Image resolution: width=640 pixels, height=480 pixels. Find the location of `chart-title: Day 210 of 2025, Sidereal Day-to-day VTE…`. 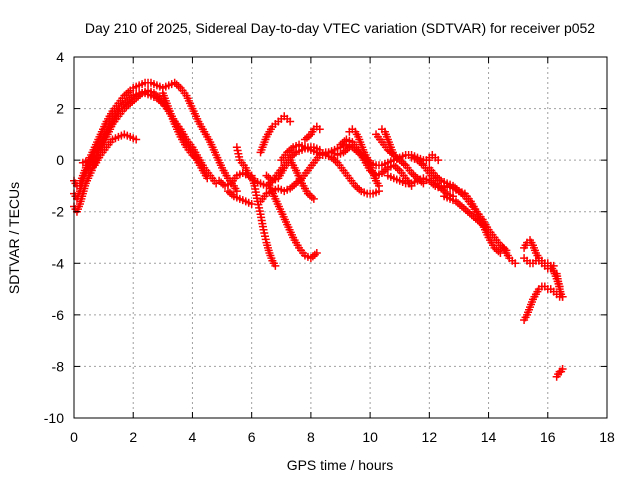

chart-title: Day 210 of 2025, Sidereal Day-to-day VTE… is located at coordinates (340, 28).